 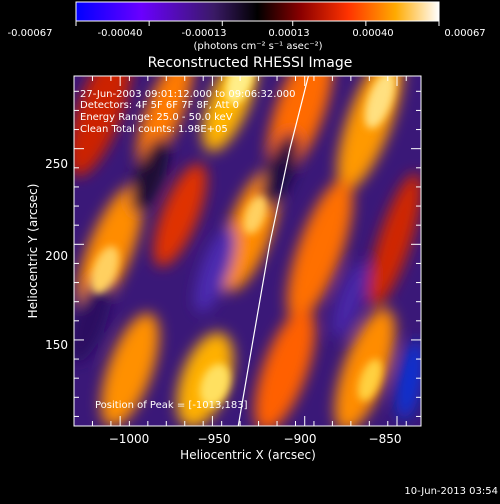 What do you see at coordinates (248, 455) in the screenshot?
I see `x-axis-label: Heliocentric X (arcsec)` at bounding box center [248, 455].